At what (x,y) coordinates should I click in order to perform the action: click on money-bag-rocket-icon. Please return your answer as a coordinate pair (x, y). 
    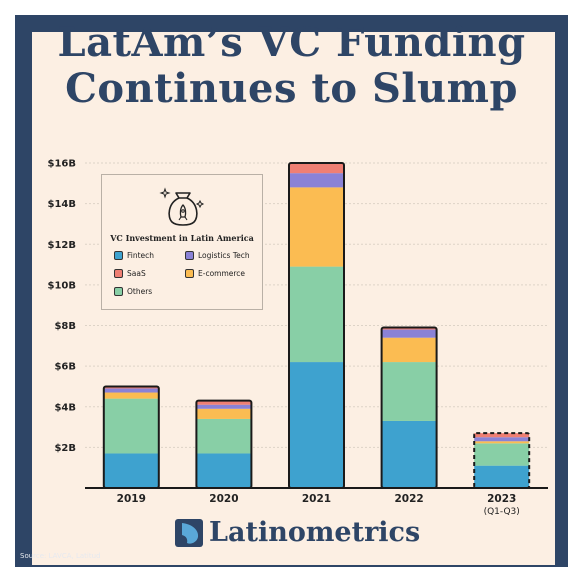
    Looking at the image, I should click on (182, 206).